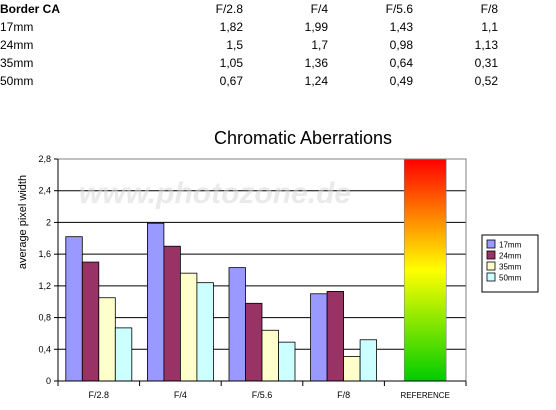  I want to click on table-cell: 1,5, so click(234, 45).